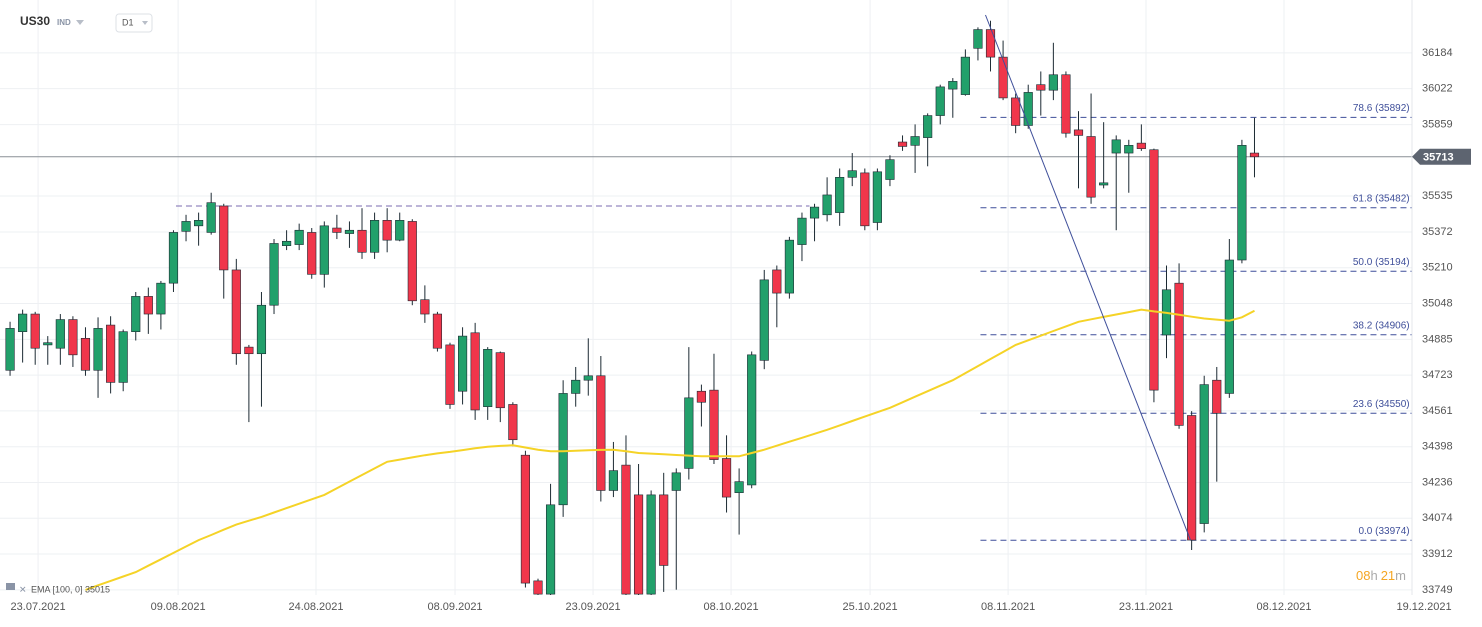 The height and width of the screenshot is (627, 1482). What do you see at coordinates (1437, 125) in the screenshot?
I see `y-tick-label: 35859` at bounding box center [1437, 125].